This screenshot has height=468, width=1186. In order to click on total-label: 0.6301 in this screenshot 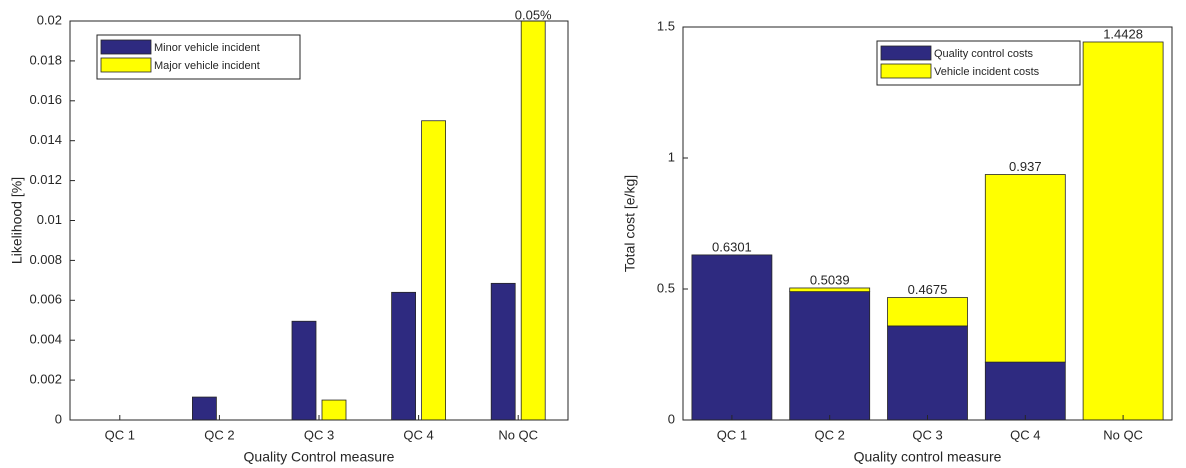, I will do `click(732, 246)`.